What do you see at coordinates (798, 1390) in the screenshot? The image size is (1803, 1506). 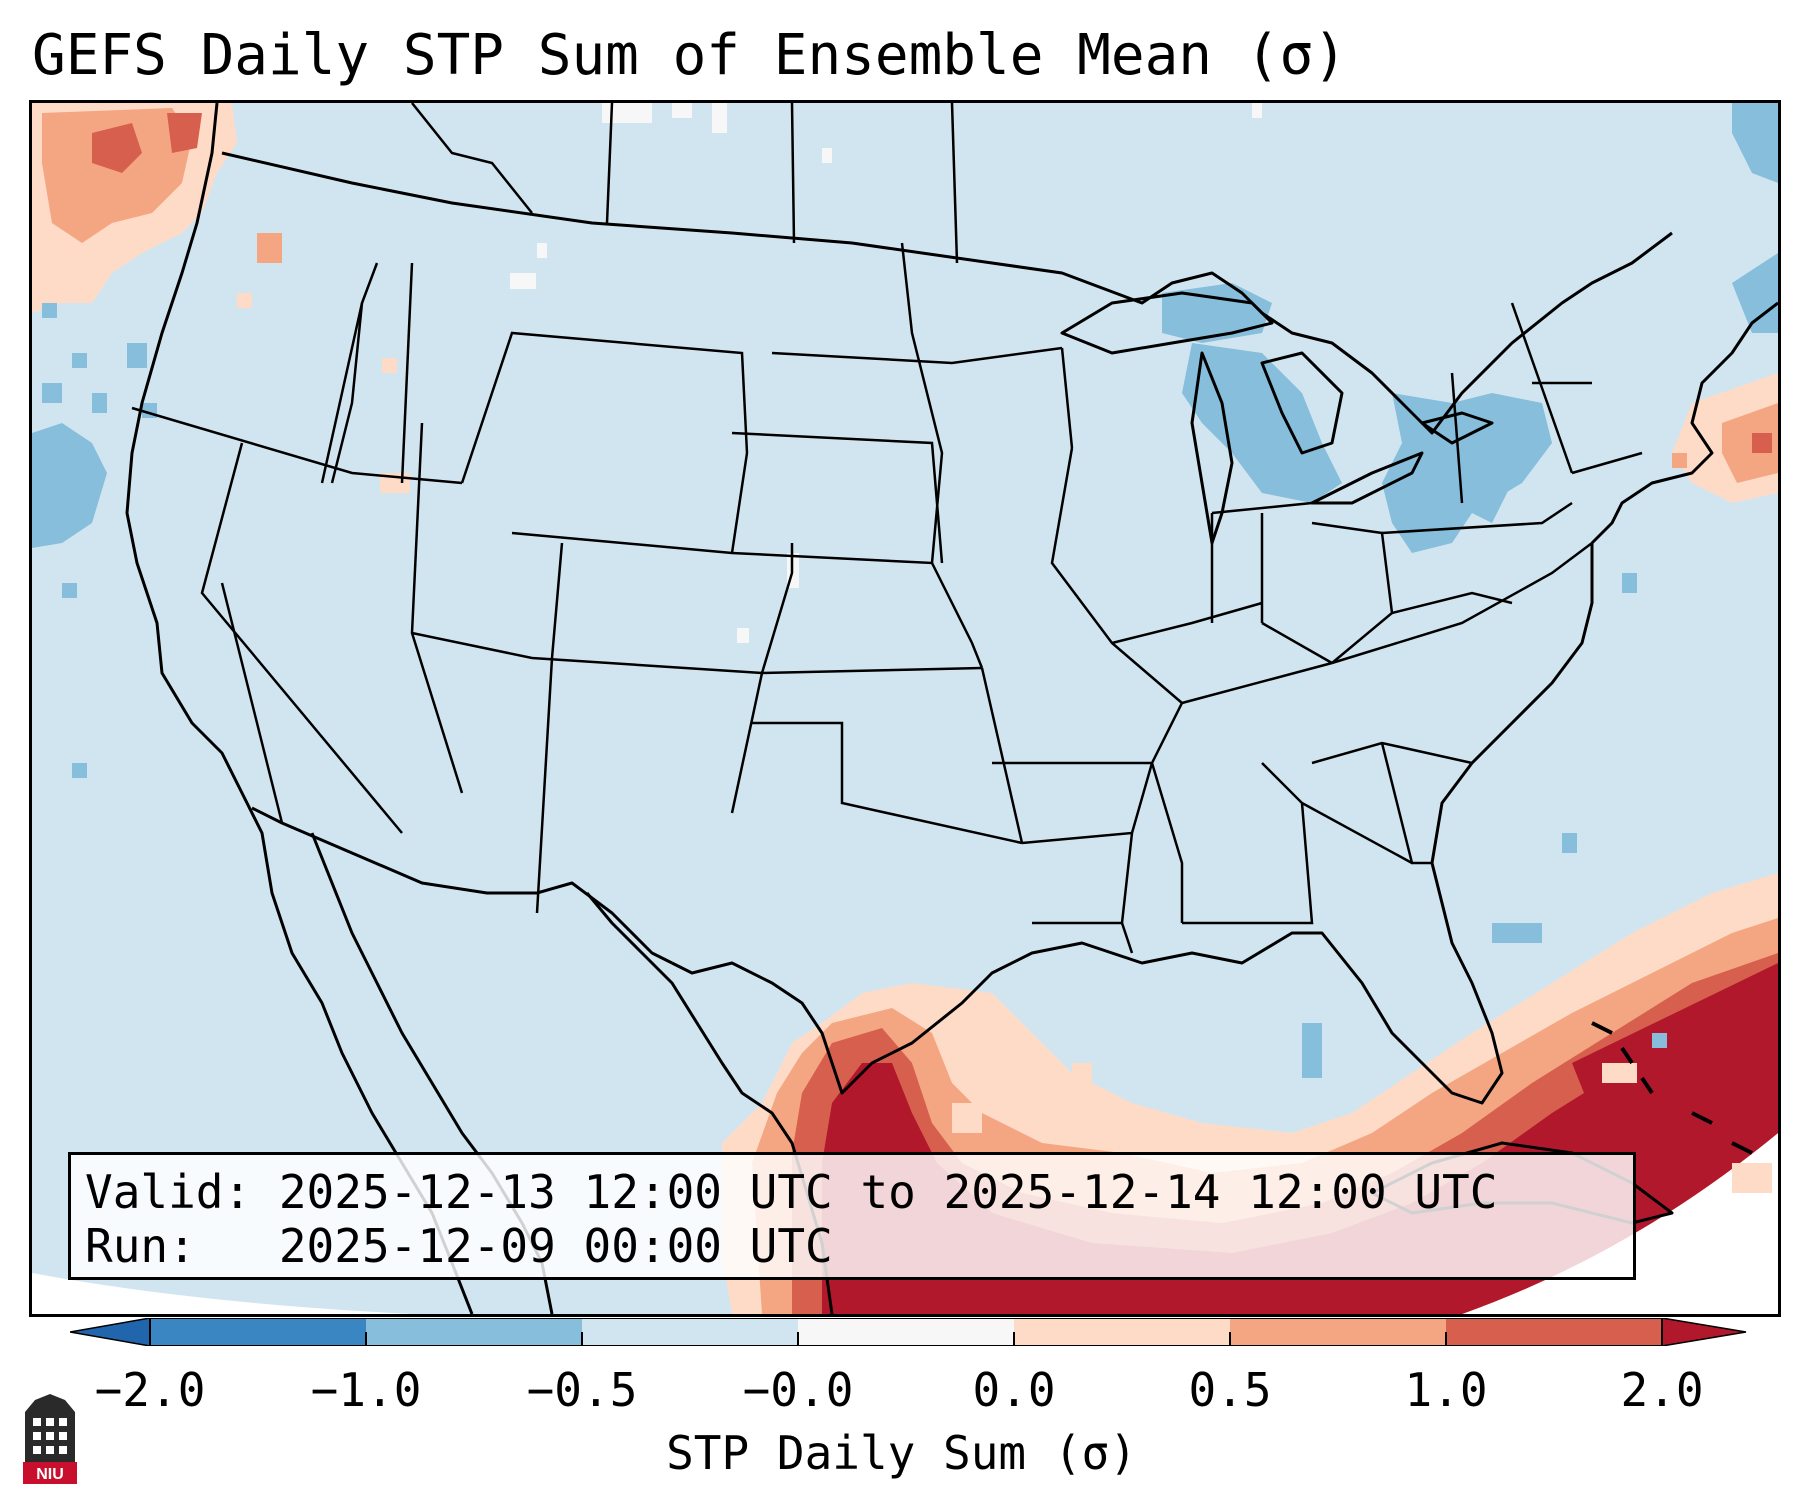 I see `colorbar-tick-label: −0.0` at bounding box center [798, 1390].